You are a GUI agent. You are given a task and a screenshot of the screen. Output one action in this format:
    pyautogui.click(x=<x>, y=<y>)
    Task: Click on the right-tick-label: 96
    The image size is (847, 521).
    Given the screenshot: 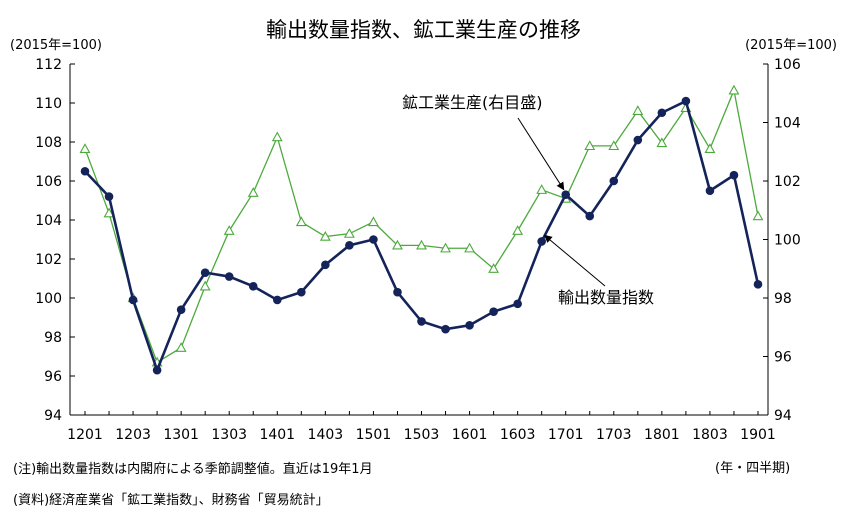 What is the action you would take?
    pyautogui.click(x=783, y=358)
    